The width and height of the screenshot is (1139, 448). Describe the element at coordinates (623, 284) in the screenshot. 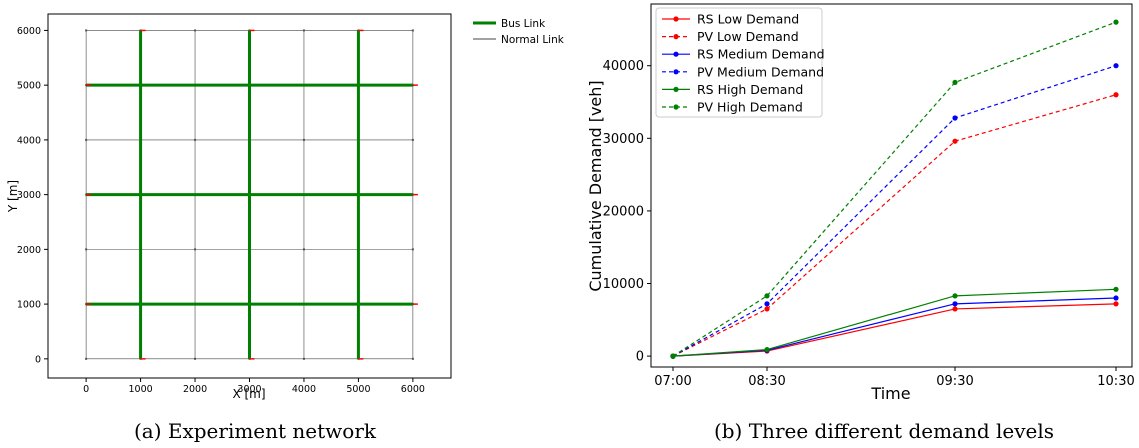

I see `y-tick-label: 10000` at that location.